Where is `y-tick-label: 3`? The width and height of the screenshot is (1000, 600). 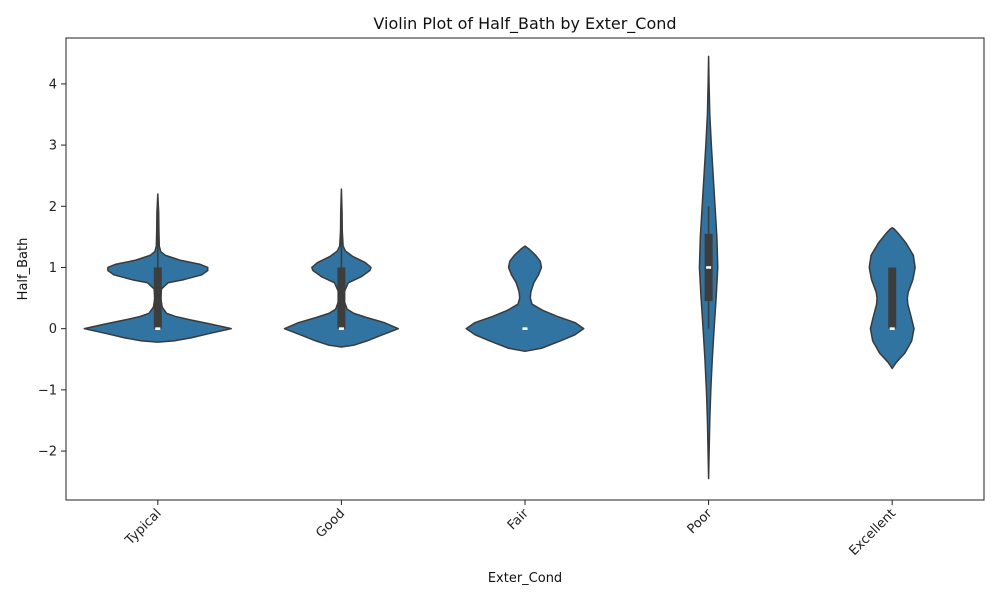
y-tick-label: 3 is located at coordinates (53, 146).